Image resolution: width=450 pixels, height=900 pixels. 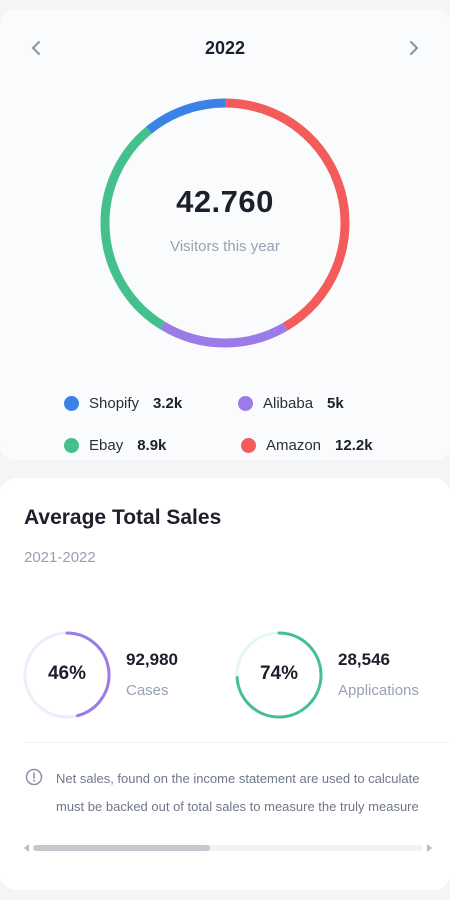 I want to click on previous-year-button, so click(x=36, y=48).